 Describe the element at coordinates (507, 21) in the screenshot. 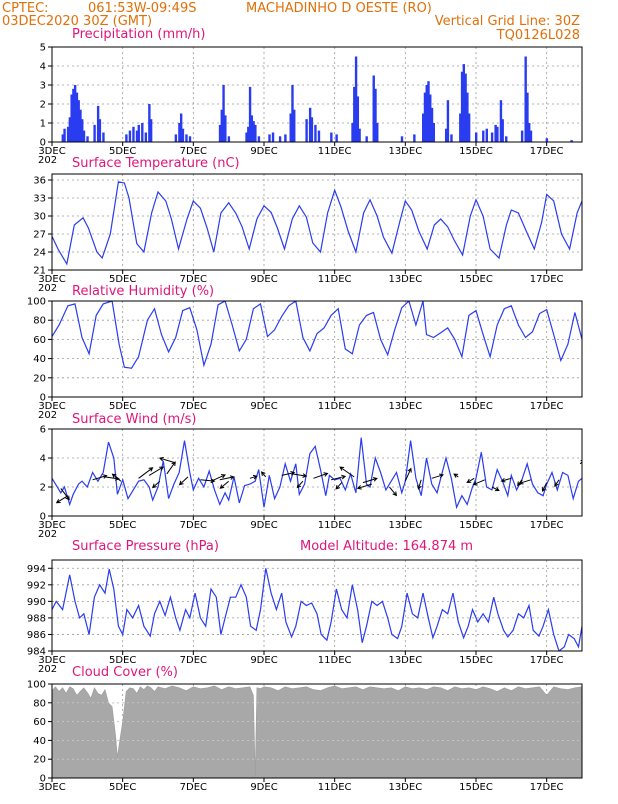

I see `header-grid-line: Vertical Grid Line: 30Z` at that location.